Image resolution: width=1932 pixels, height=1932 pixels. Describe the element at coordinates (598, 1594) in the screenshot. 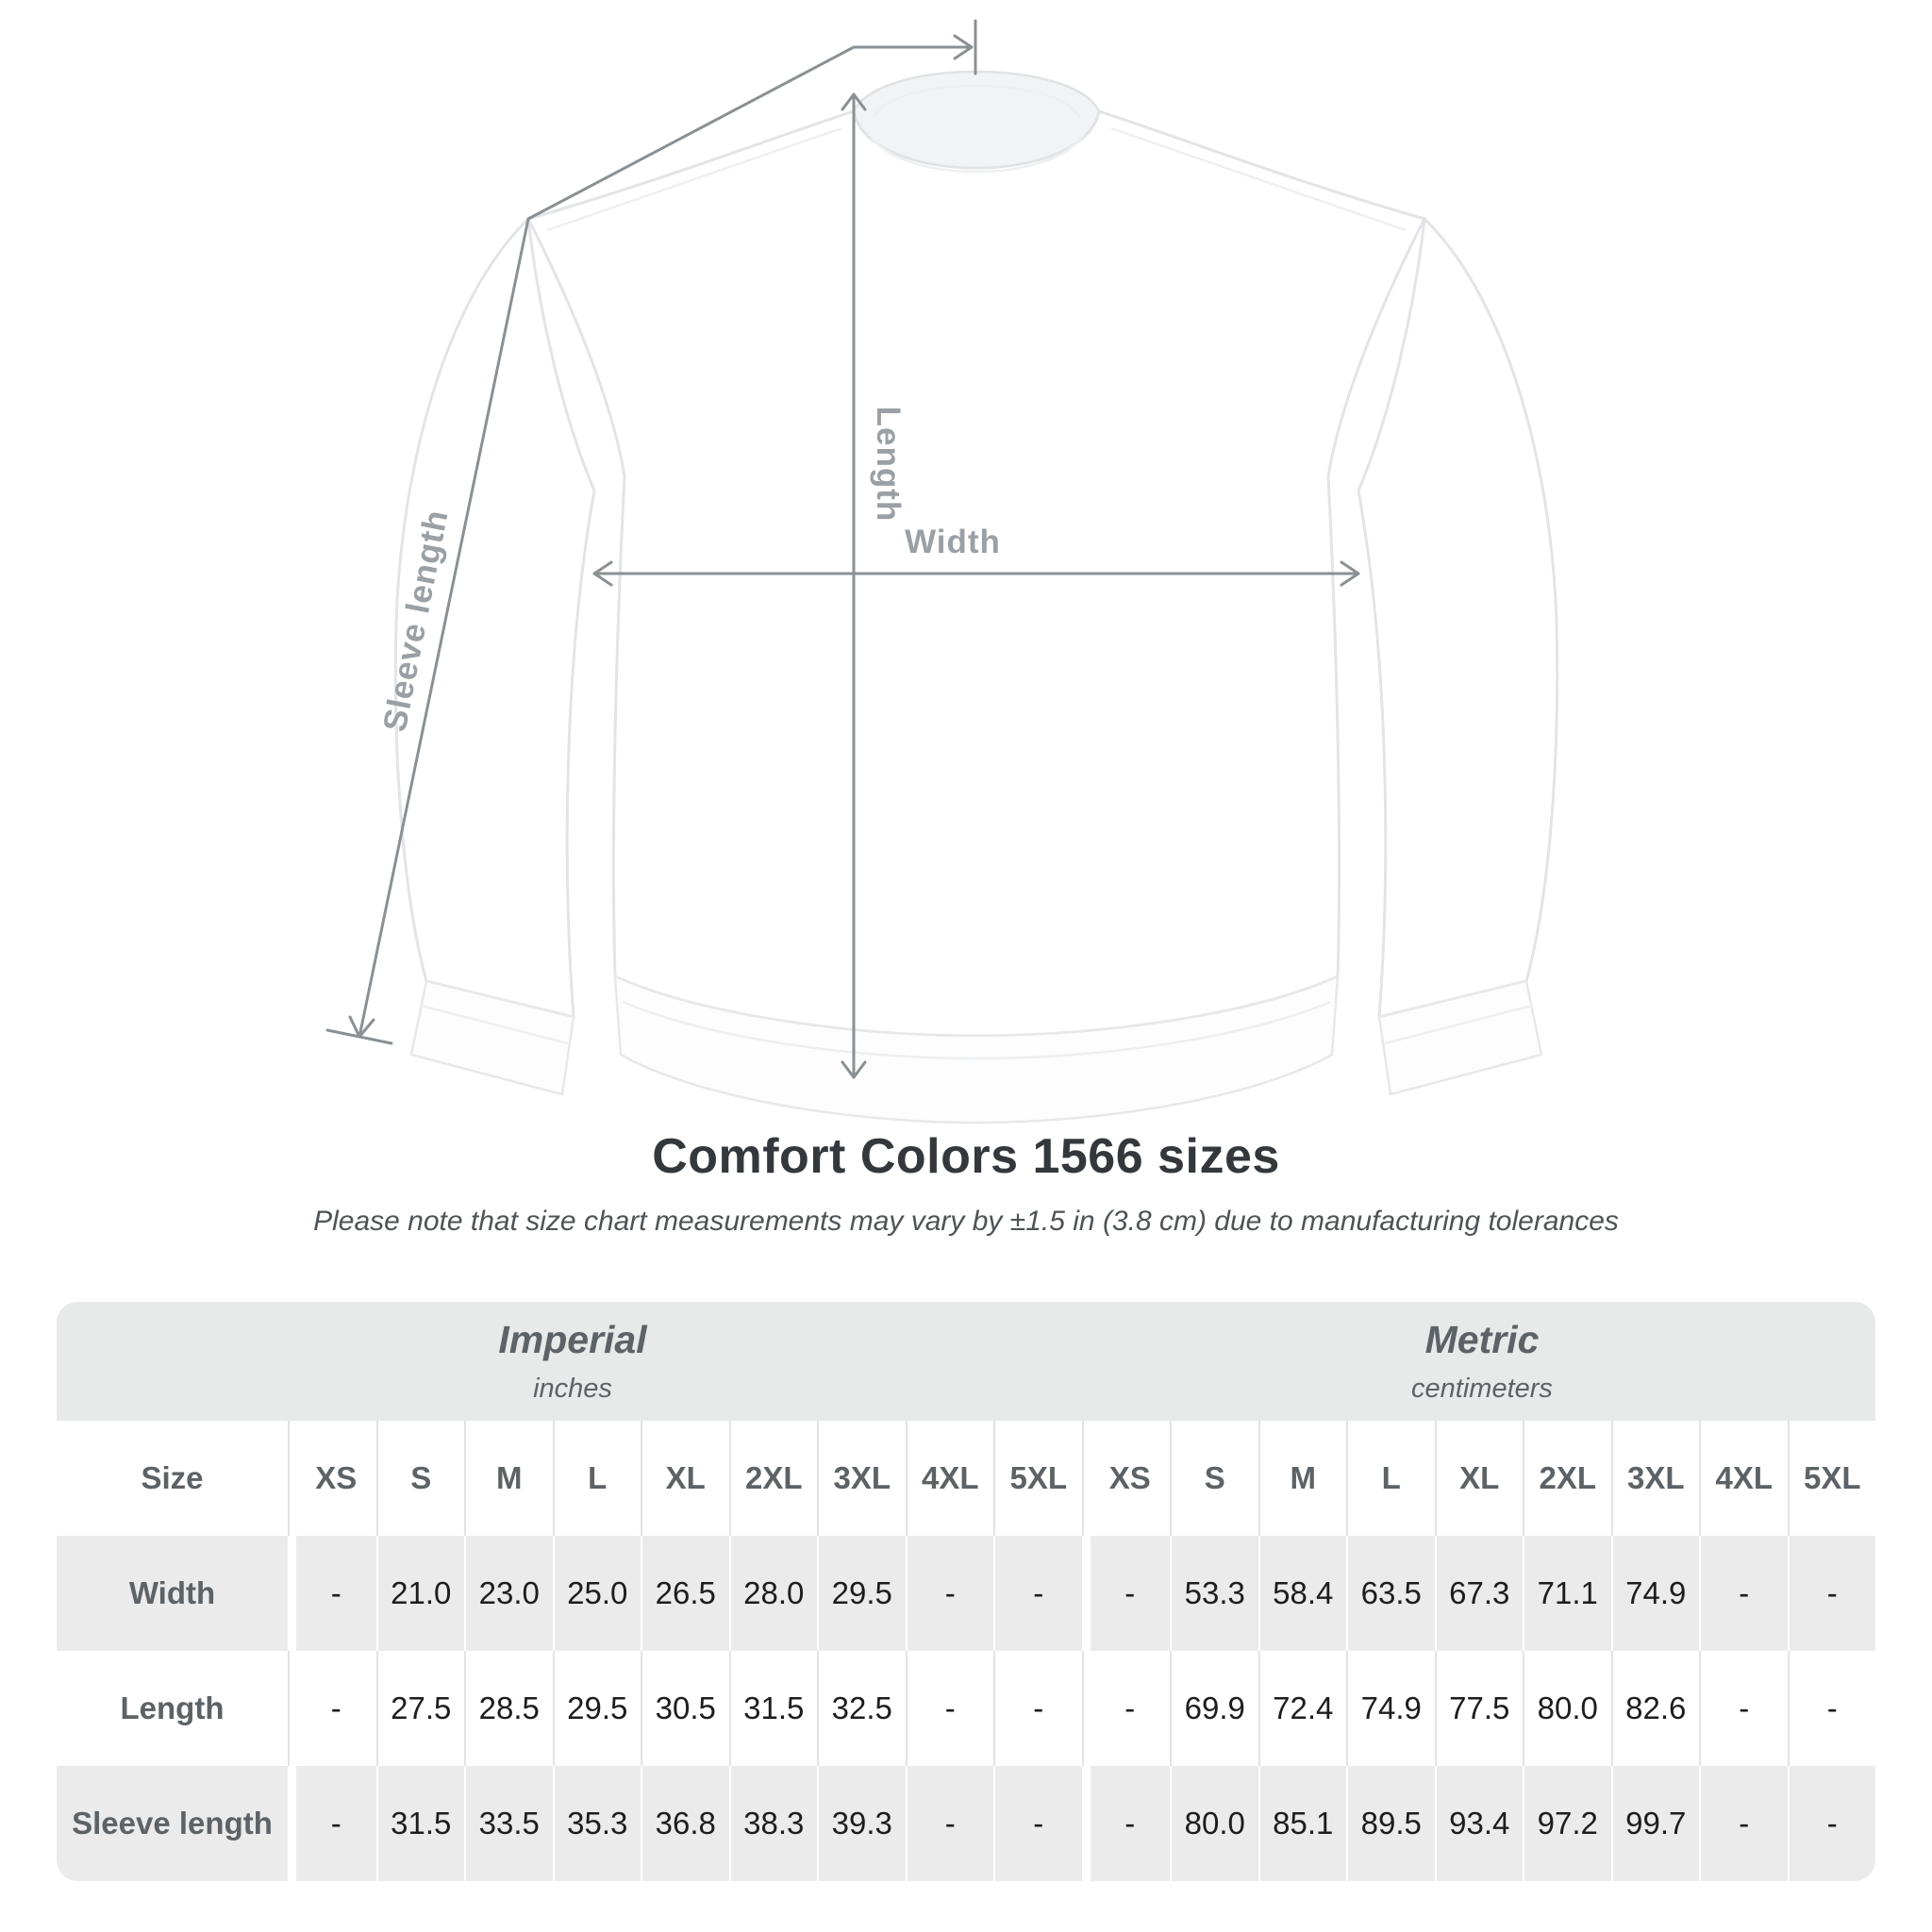

I see `value-cell: 25.0` at that location.